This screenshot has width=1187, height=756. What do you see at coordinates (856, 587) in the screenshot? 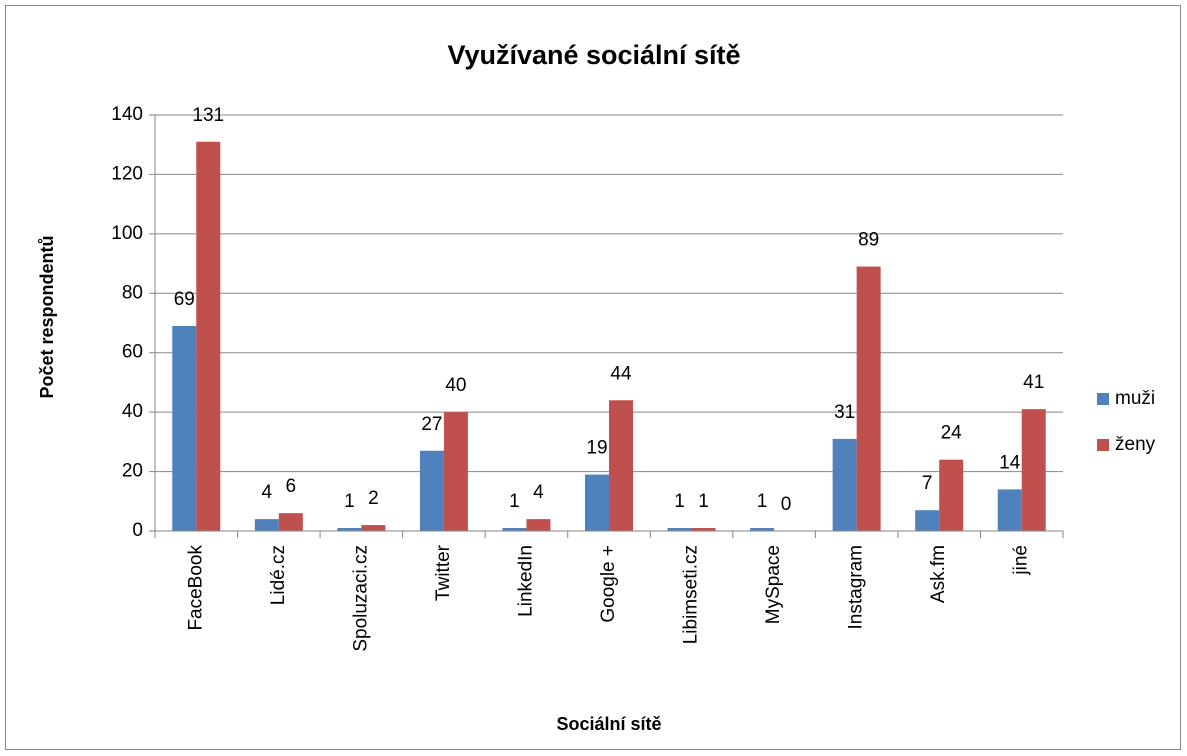
I see `x-tick-label: Instagram` at bounding box center [856, 587].